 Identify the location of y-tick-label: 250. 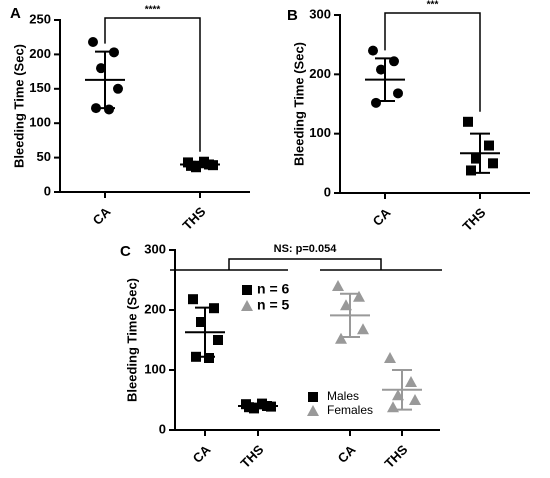
(40, 18).